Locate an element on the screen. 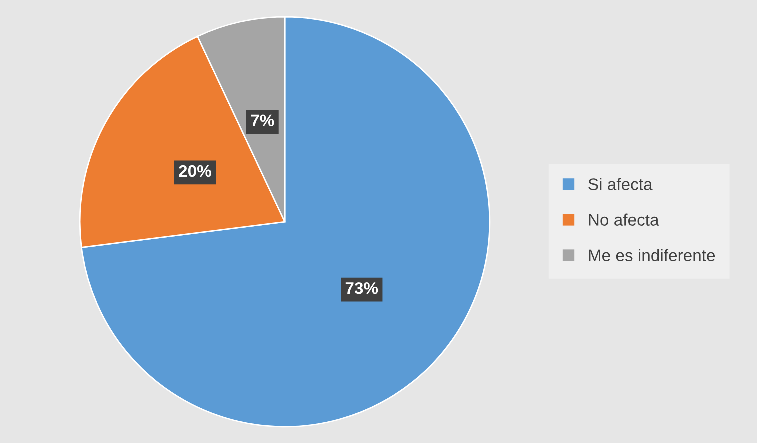  data-label: 73% is located at coordinates (362, 288).